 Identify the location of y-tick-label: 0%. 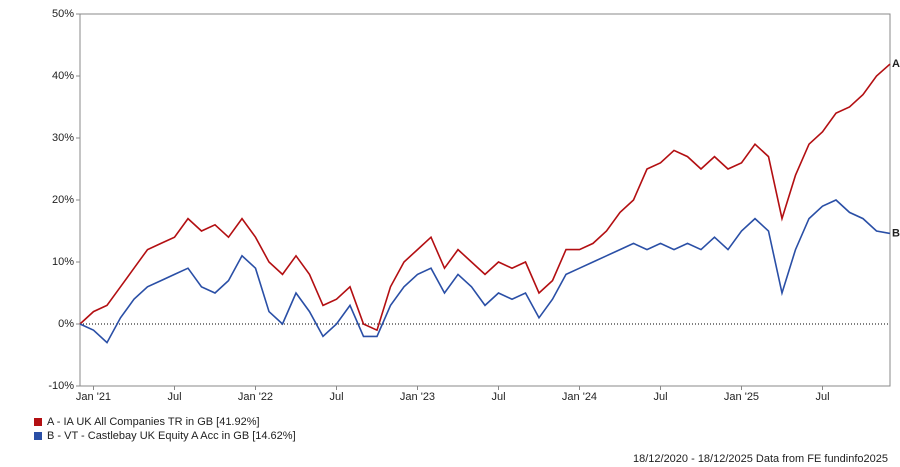
(66, 324).